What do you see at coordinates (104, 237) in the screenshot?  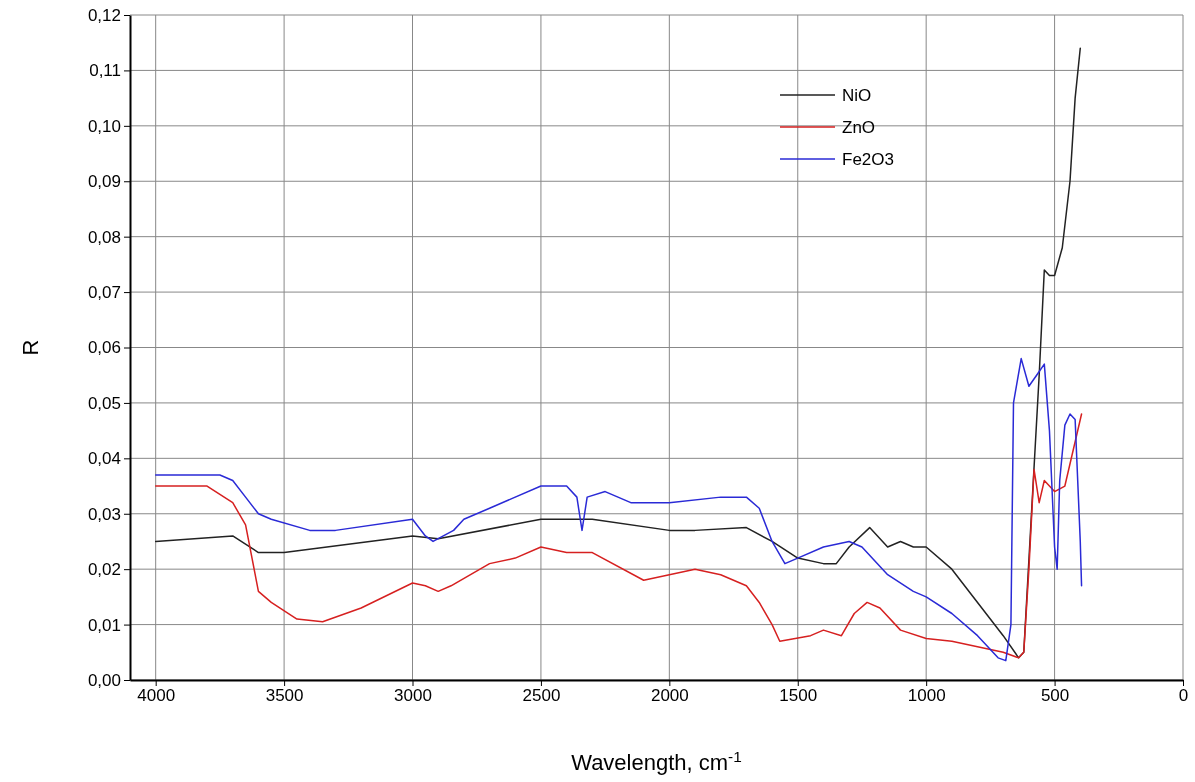 I see `y-tick-label: 0,08` at bounding box center [104, 237].